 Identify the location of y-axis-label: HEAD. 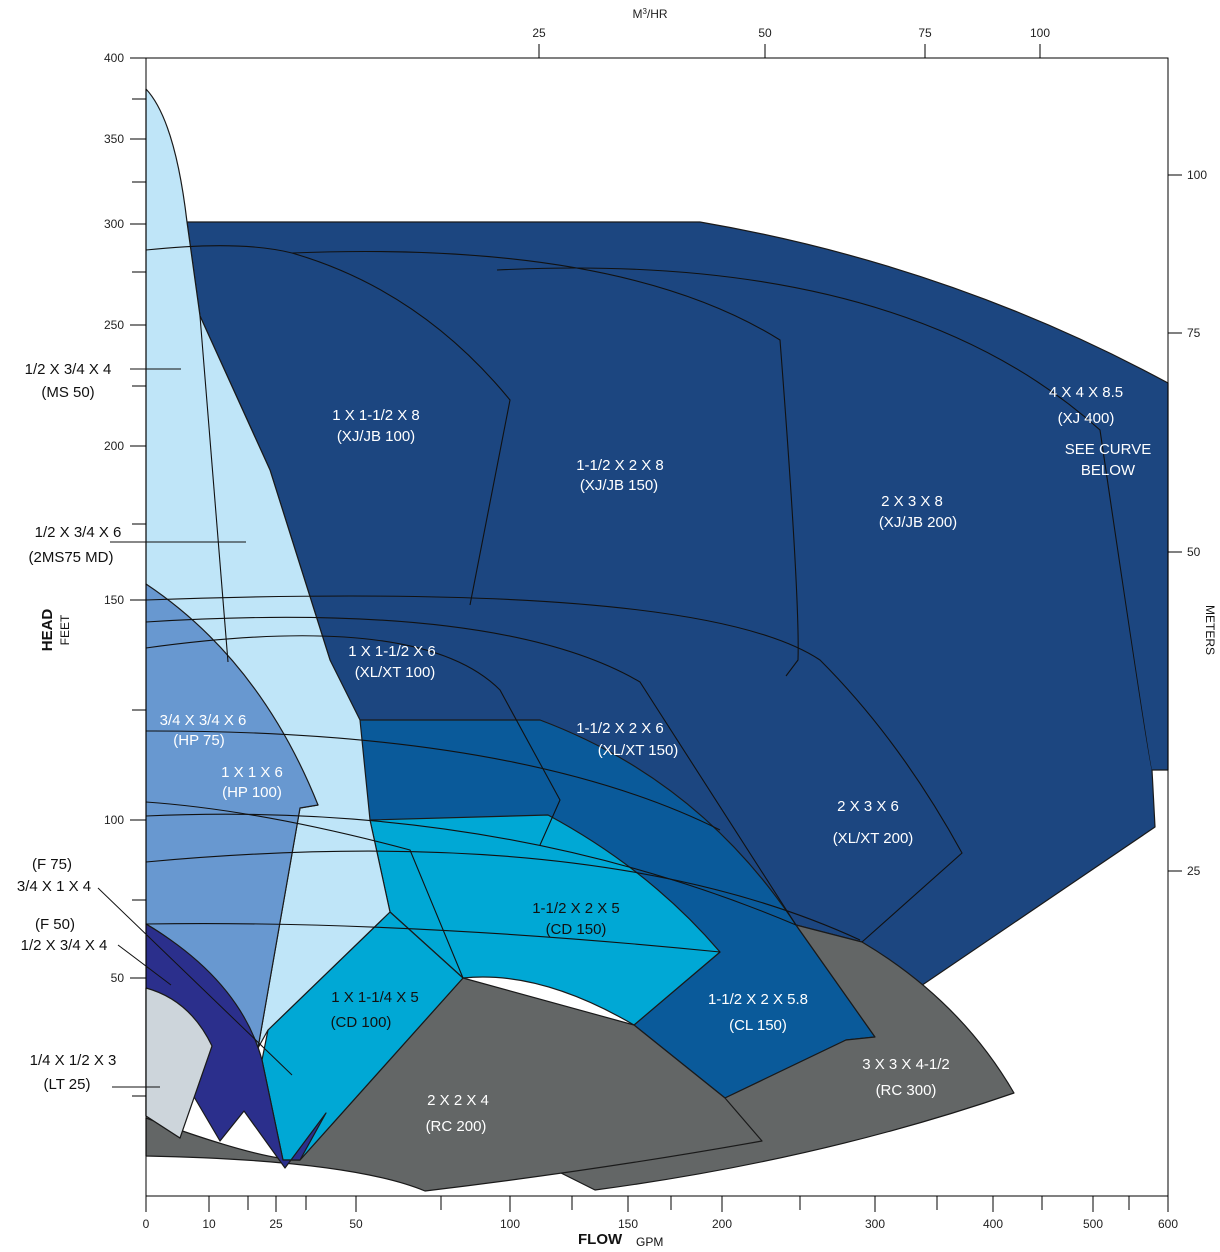
(47, 630).